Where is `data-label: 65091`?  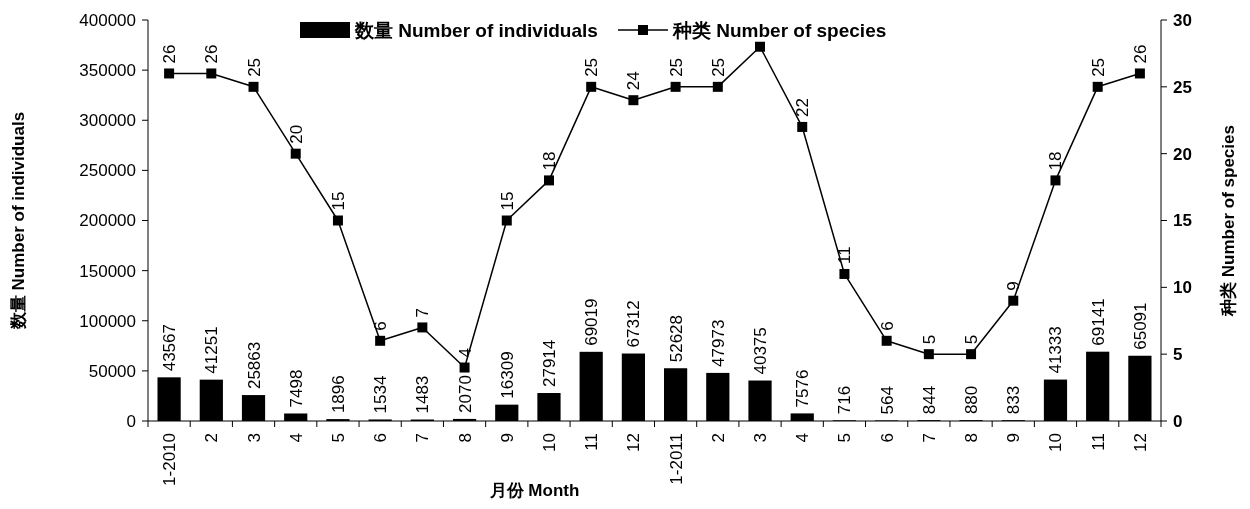 data-label: 65091 is located at coordinates (1140, 326).